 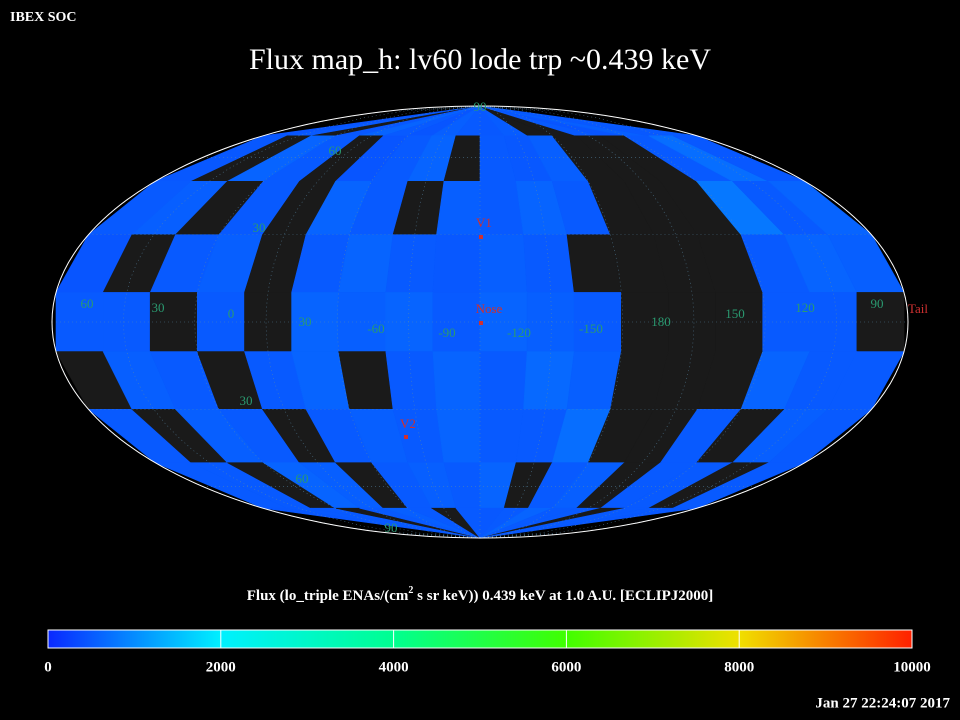 What do you see at coordinates (805, 307) in the screenshot?
I see `lon-label: 120` at bounding box center [805, 307].